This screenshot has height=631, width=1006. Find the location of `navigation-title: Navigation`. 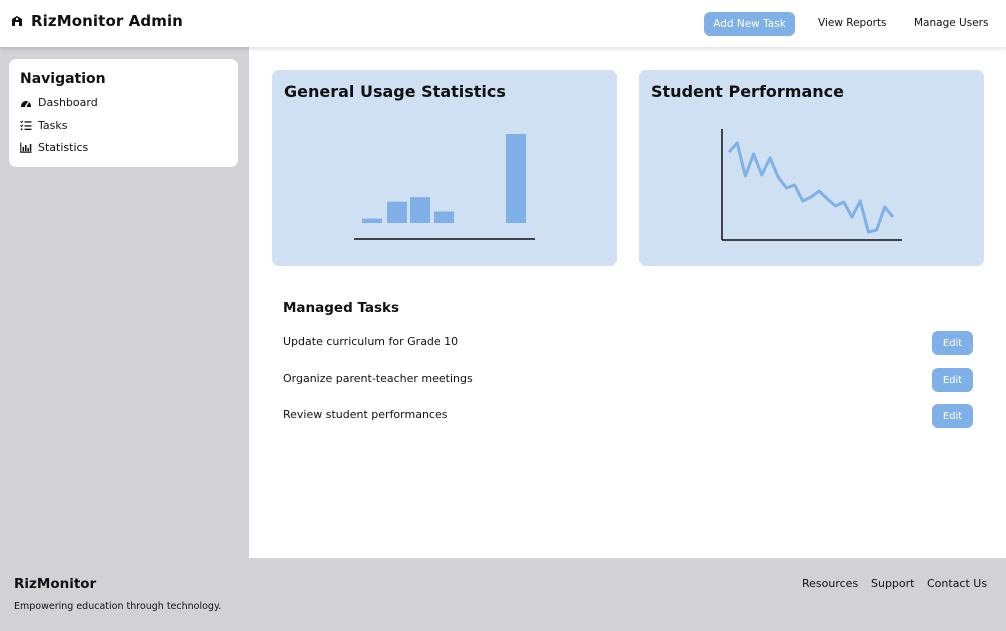

navigation-title: Navigation is located at coordinates (63, 79).